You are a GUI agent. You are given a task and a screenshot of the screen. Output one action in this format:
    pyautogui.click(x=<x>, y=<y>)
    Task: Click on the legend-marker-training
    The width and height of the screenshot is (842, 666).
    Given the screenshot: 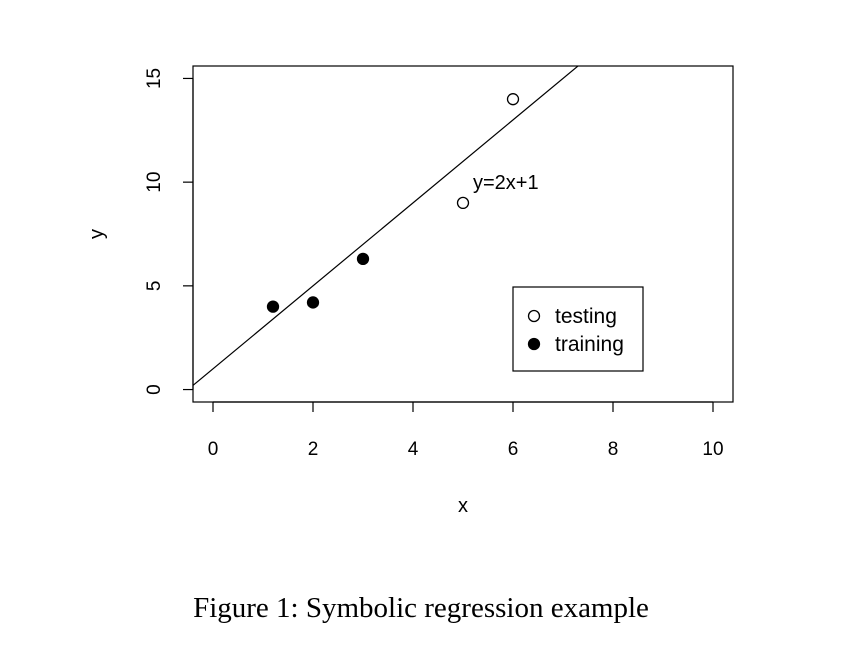 What is the action you would take?
    pyautogui.click(x=534, y=344)
    